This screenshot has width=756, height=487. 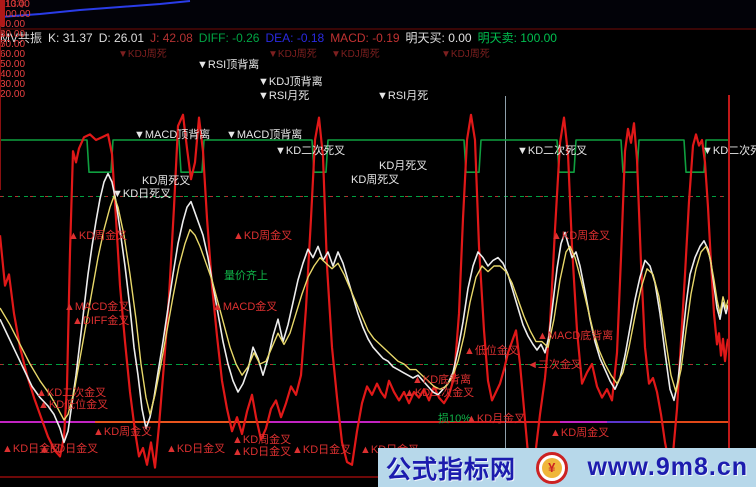 I want to click on watermark-url: www.9m8.cn, so click(x=667, y=467).